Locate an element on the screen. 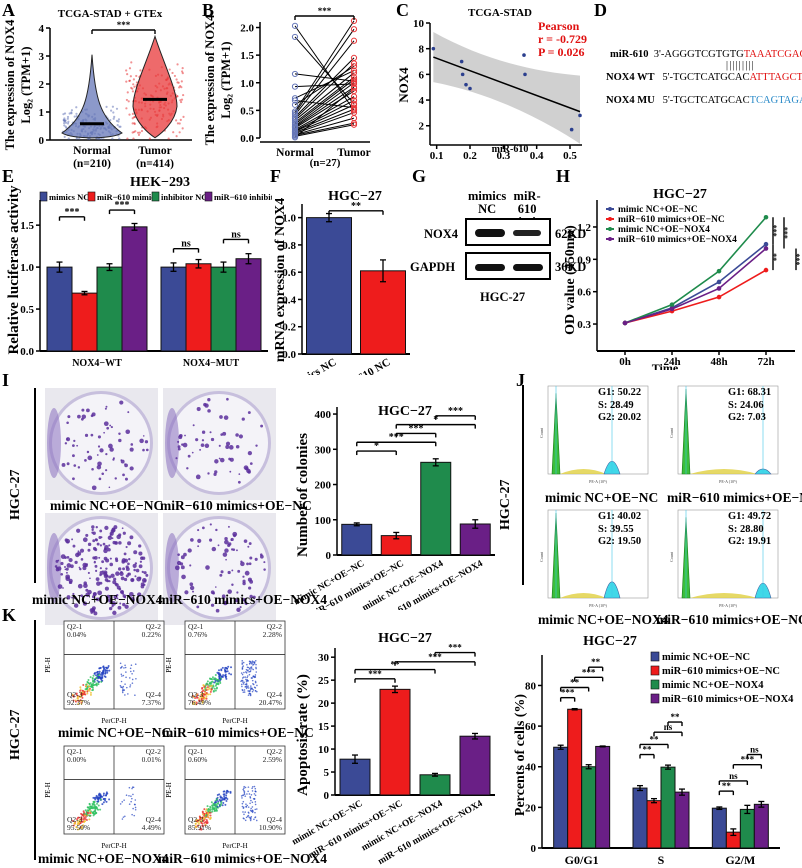 The image size is (802, 868). y-tick-label: 100 is located at coordinates (323, 521).